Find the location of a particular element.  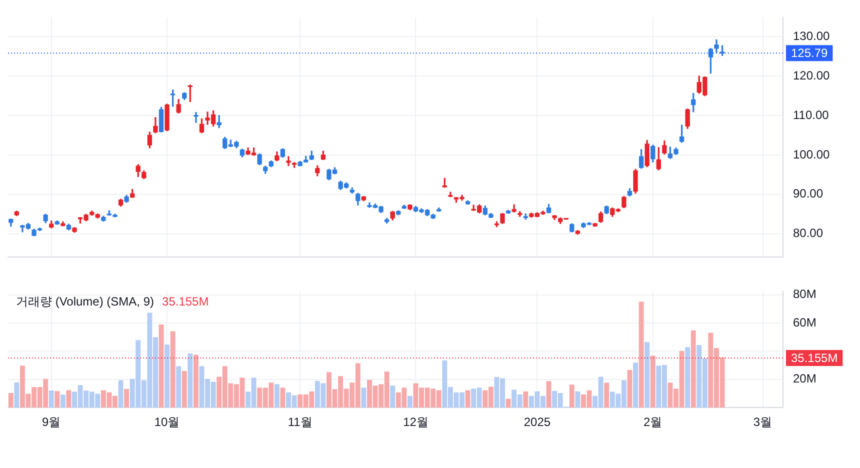

x-tick-label: 10월 is located at coordinates (167, 422).